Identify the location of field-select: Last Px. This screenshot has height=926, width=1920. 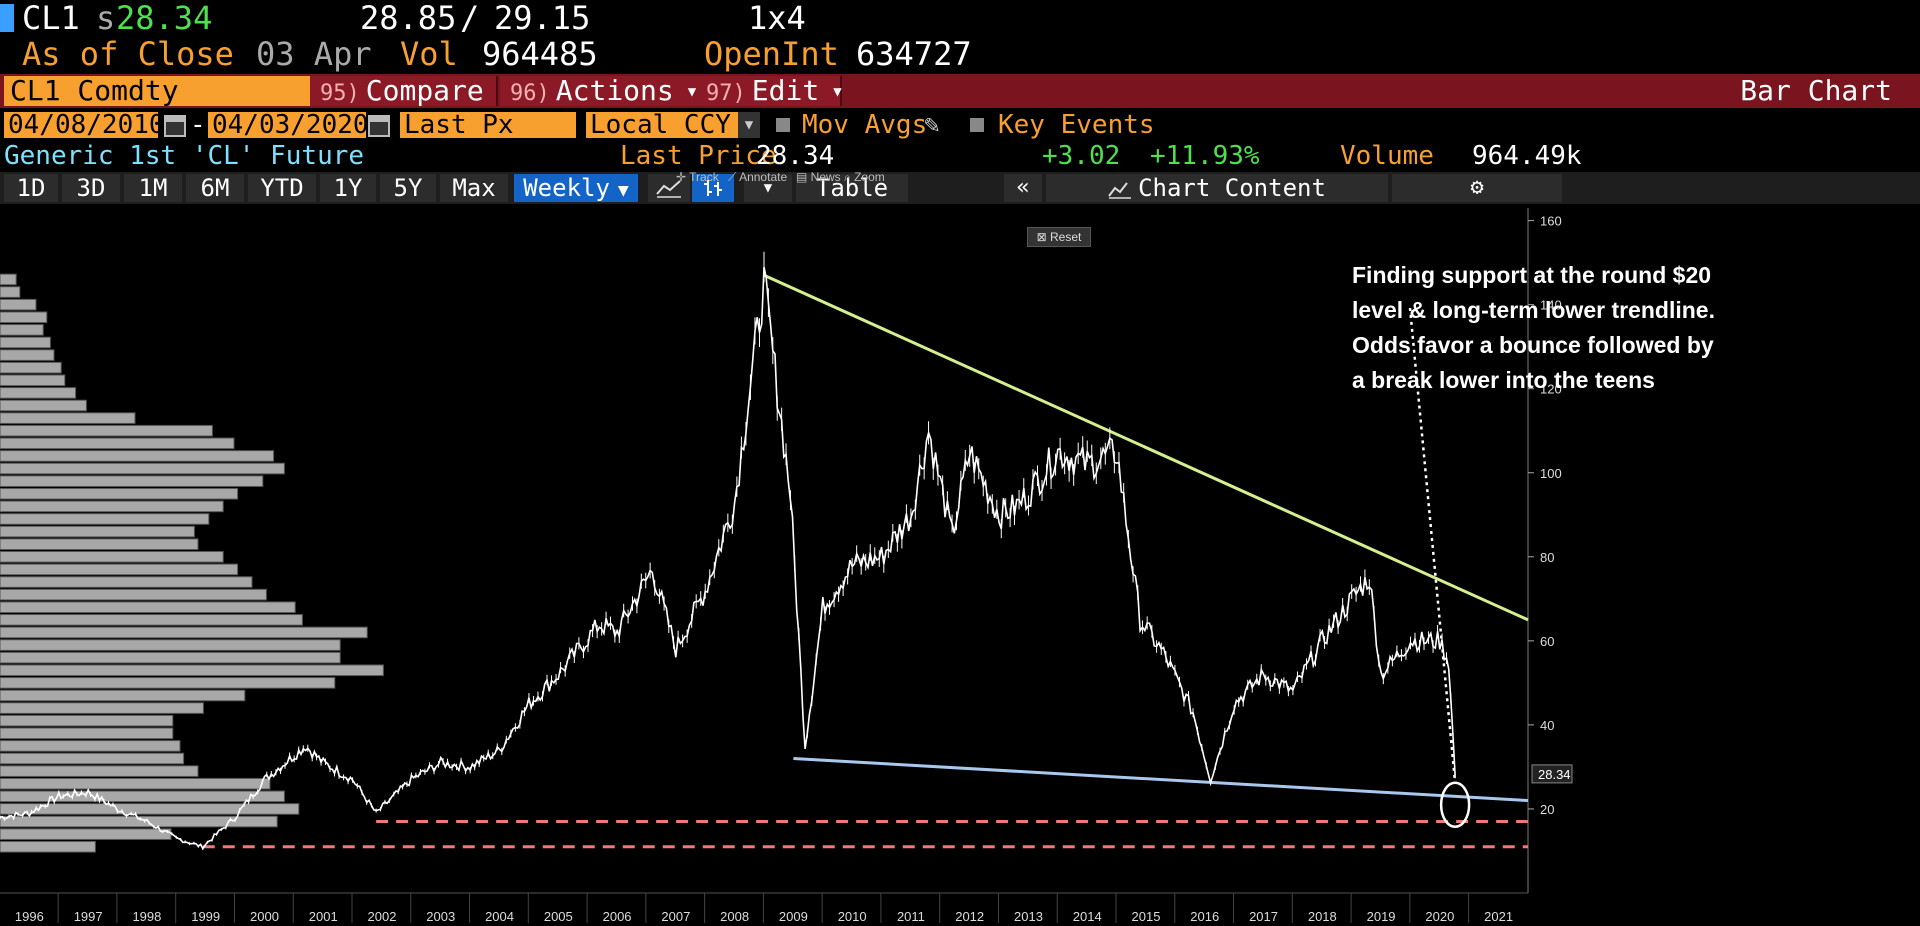
(488, 125).